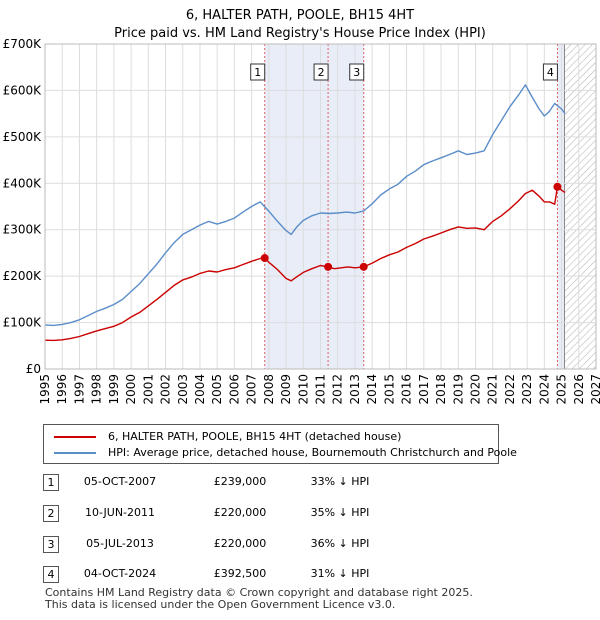 Image resolution: width=600 pixels, height=620 pixels. I want to click on sale-price: £392,500, so click(240, 573).